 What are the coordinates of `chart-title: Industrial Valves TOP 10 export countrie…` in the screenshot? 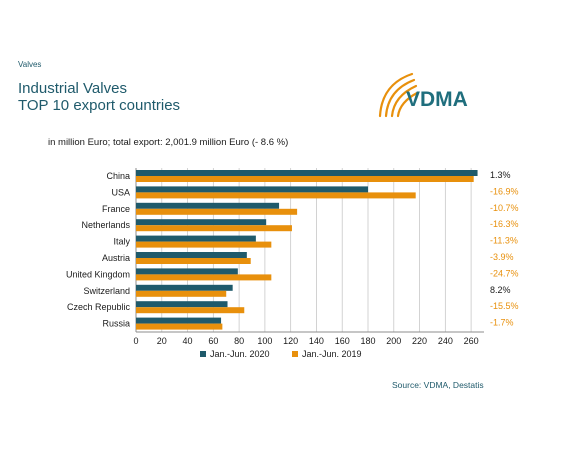 It's located at (99, 97).